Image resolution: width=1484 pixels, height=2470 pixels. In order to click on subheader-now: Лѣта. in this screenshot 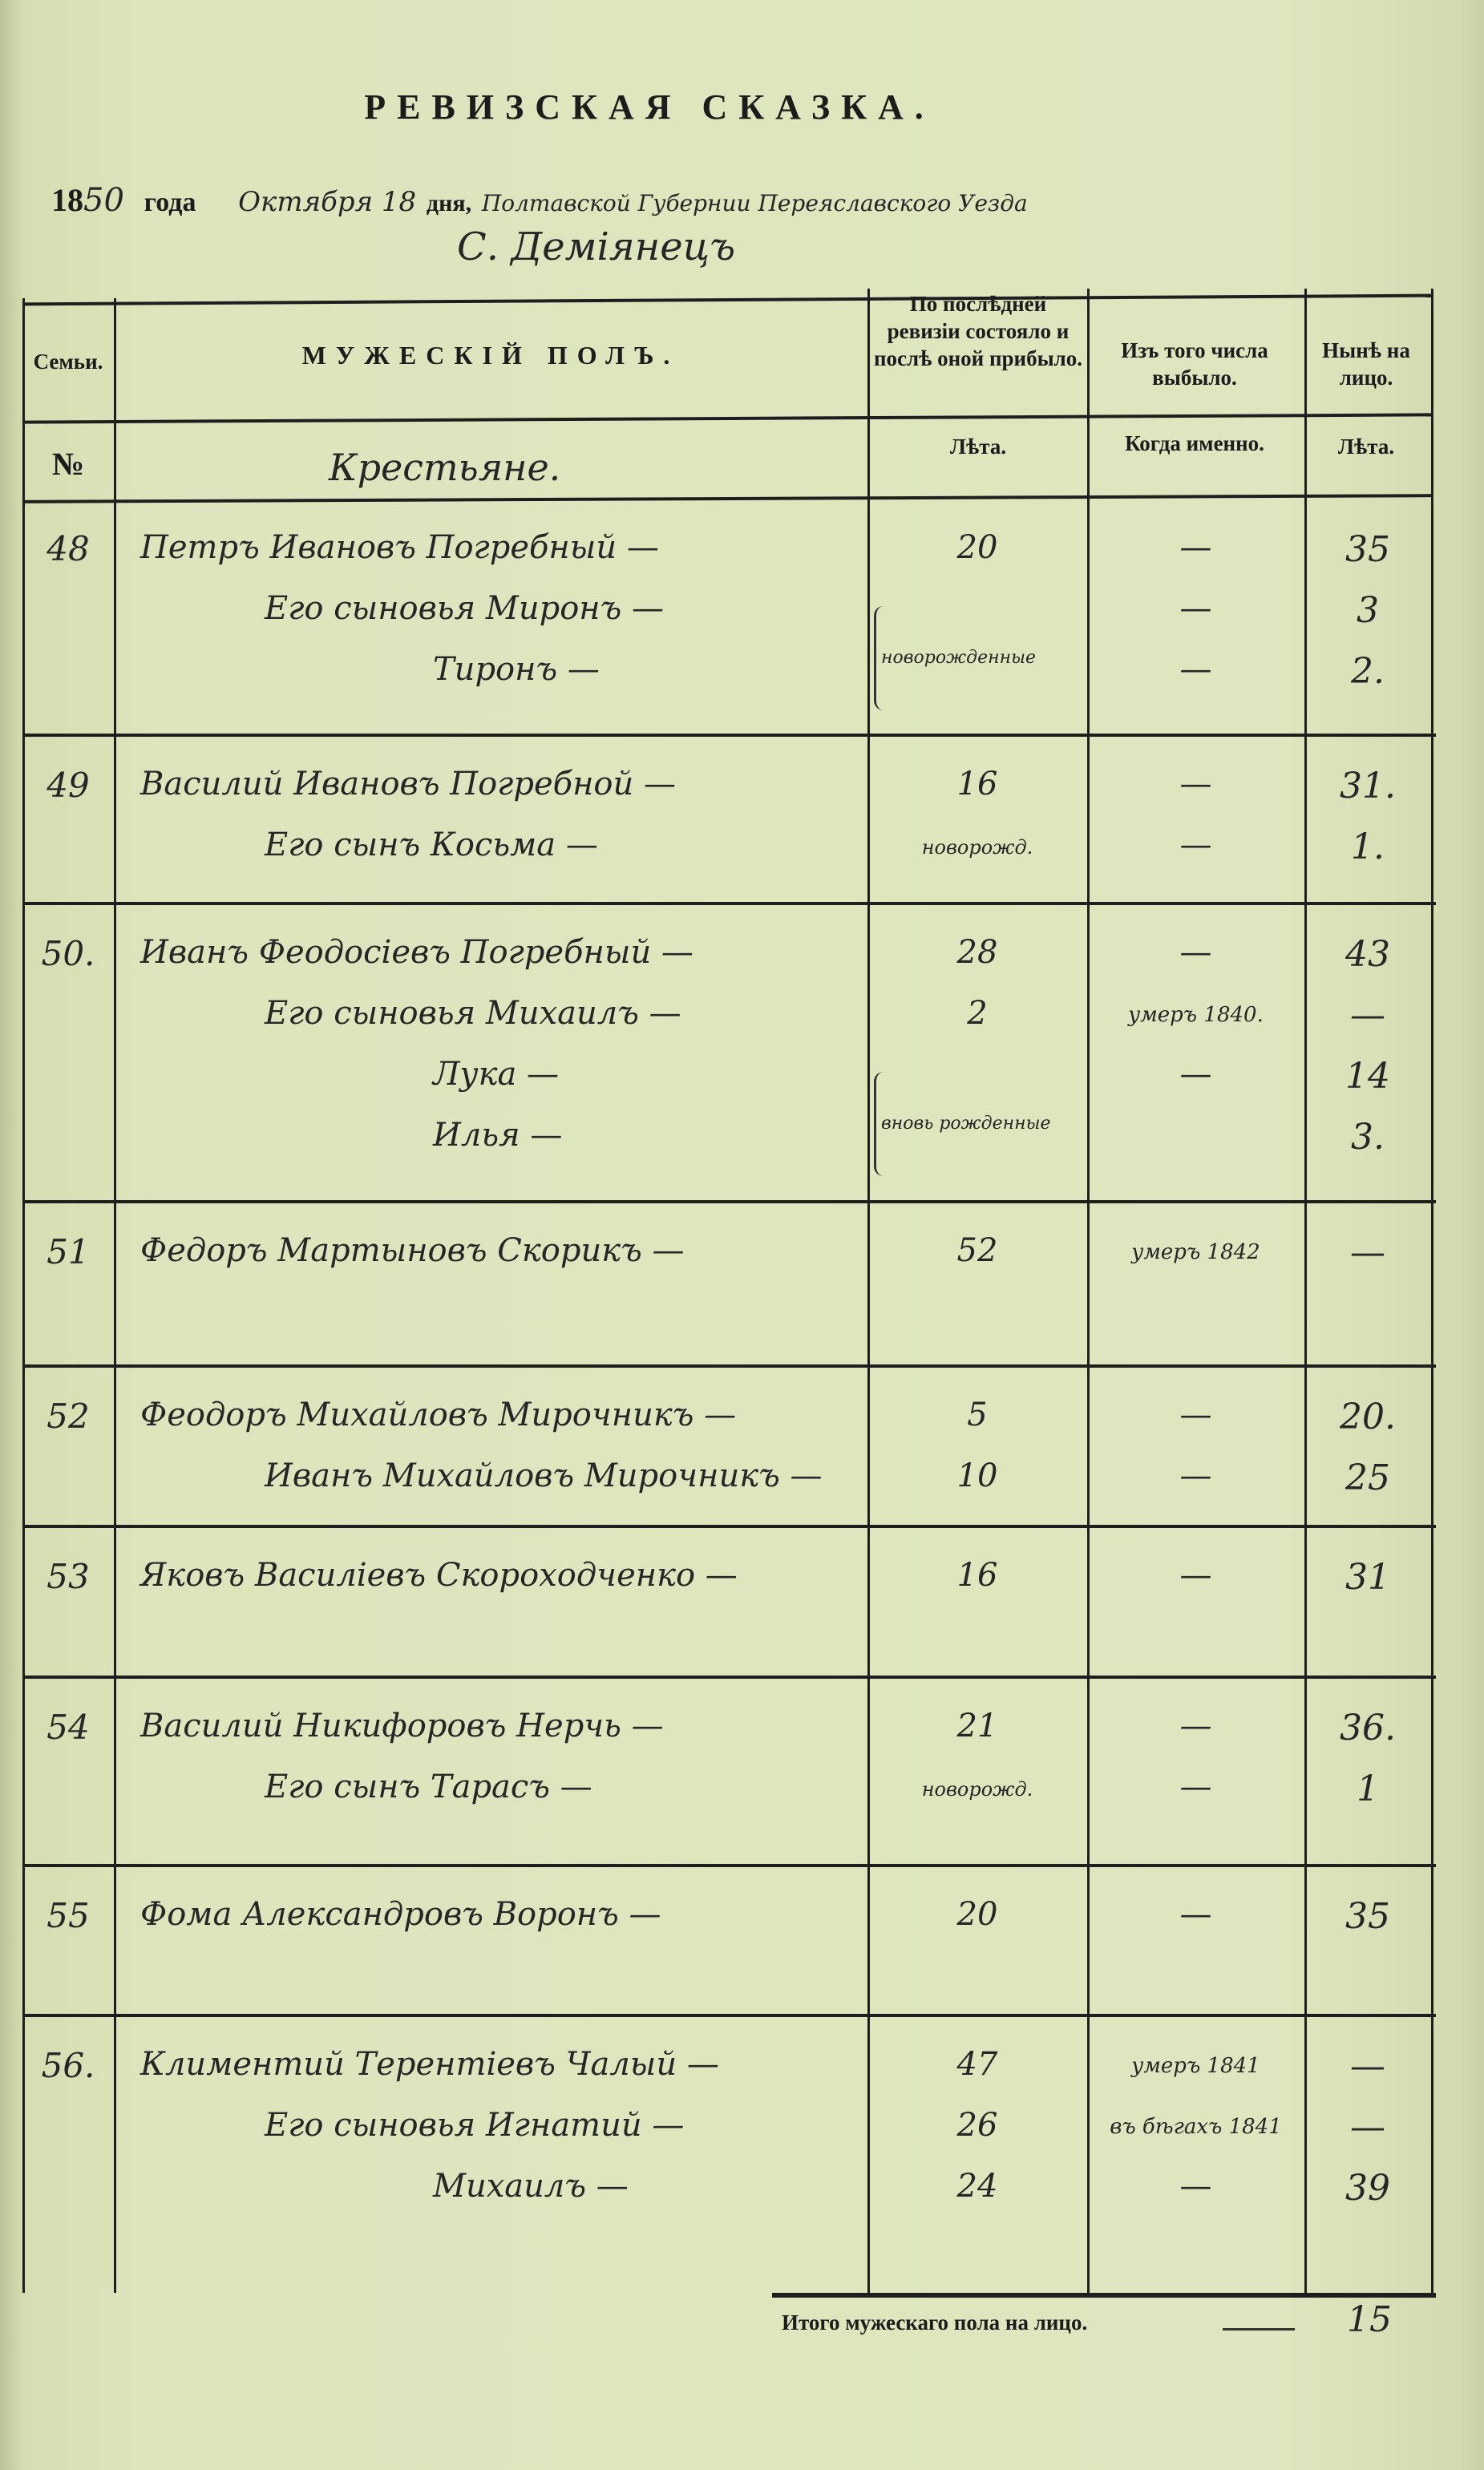, I will do `click(1366, 447)`.